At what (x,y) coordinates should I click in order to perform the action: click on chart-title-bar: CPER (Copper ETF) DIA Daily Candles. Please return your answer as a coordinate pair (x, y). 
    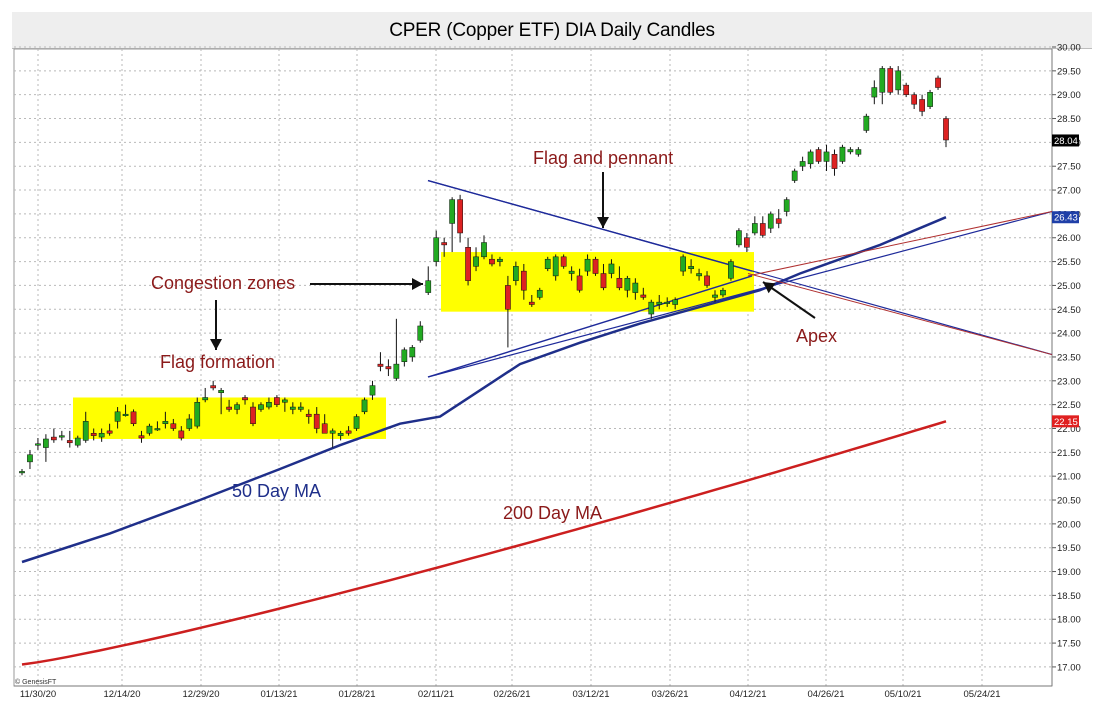
    Looking at the image, I should click on (552, 30).